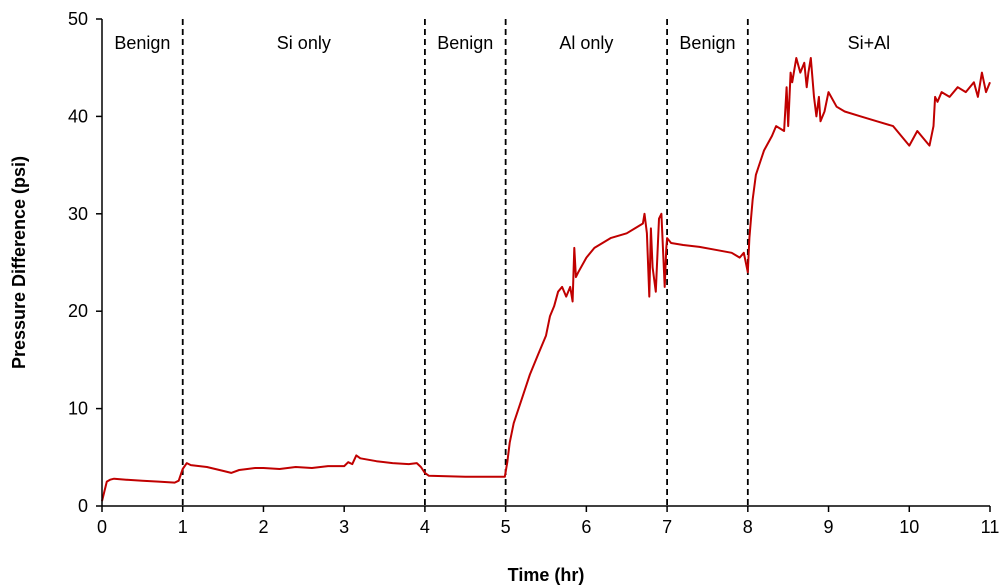  Describe the element at coordinates (78, 19) in the screenshot. I see `y-tick-label: 50` at that location.